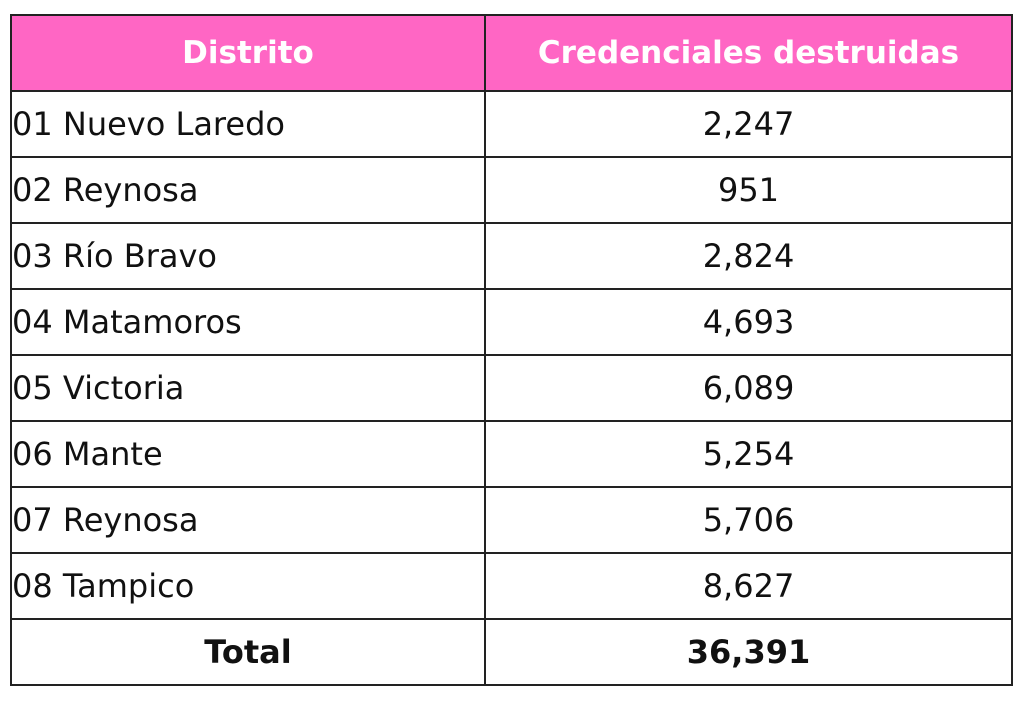 This screenshot has width=1024, height=712. I want to click on value-cell: 5,706, so click(748, 520).